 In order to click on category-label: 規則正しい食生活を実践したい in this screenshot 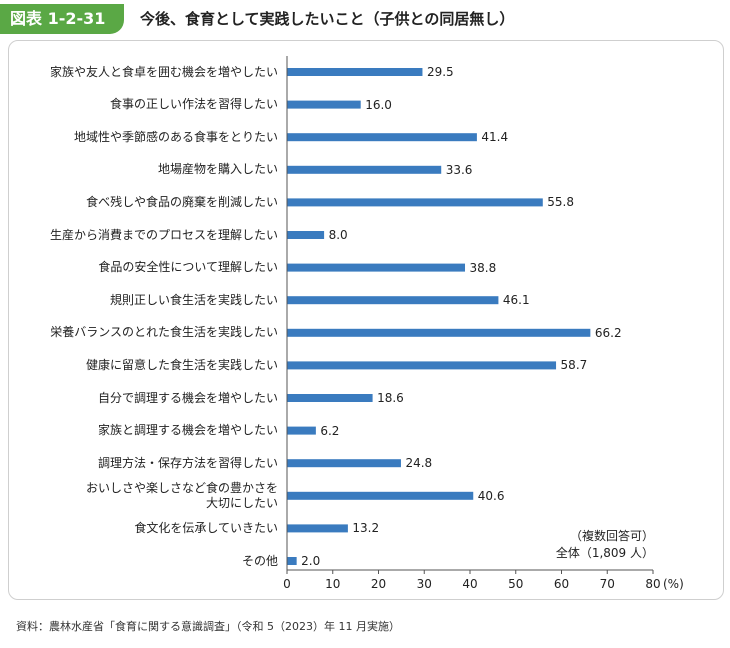, I will do `click(143, 300)`.